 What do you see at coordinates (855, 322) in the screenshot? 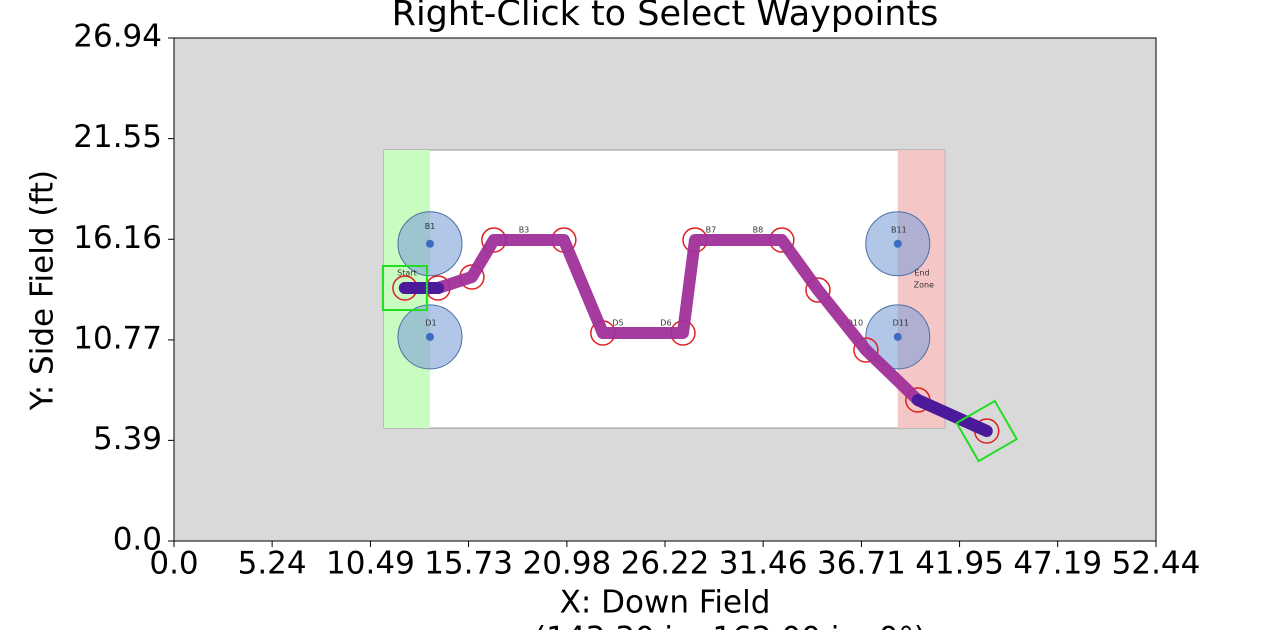
I see `annotation: D10` at bounding box center [855, 322].